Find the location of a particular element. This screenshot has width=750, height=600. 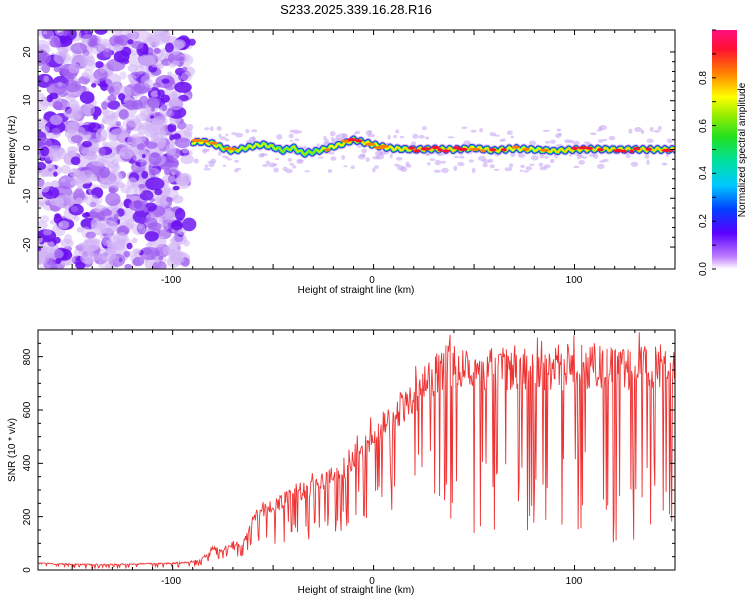

y-tick-label-top-1: 10 is located at coordinates (27, 100).